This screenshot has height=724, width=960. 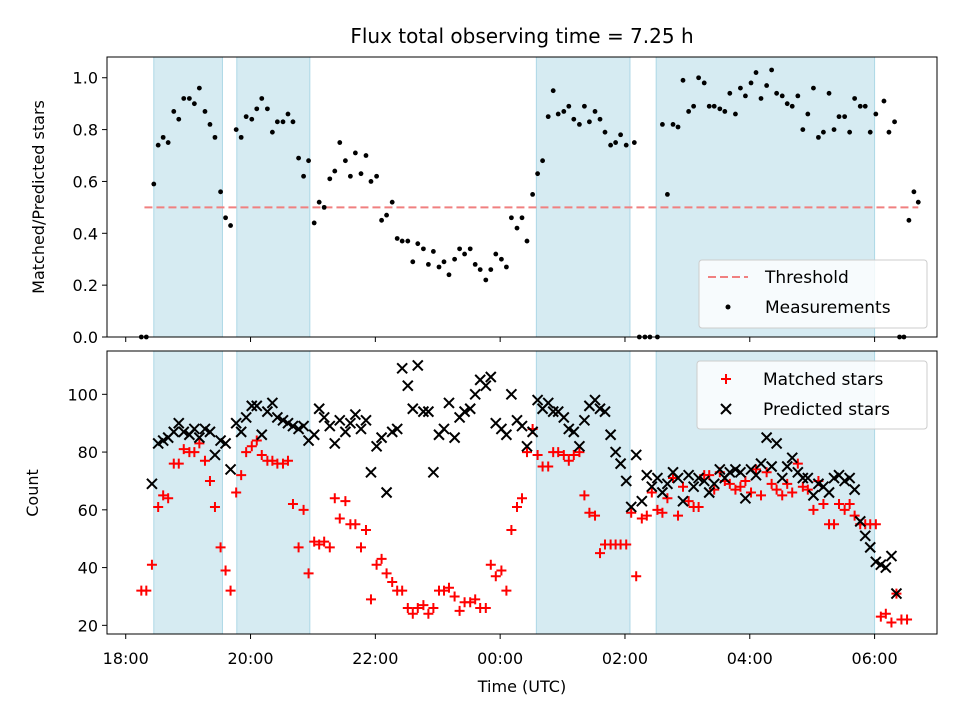 I want to click on count-panel-y-tick-label: 20, so click(x=88, y=625).